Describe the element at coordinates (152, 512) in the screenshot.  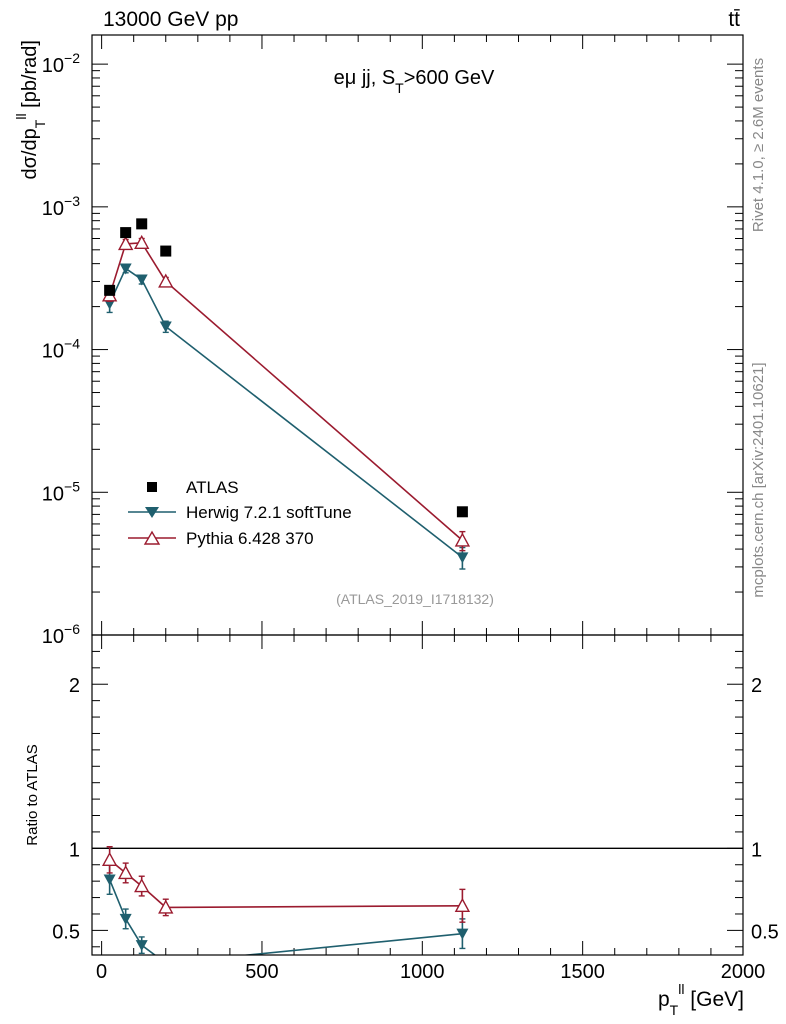
I see `legend-herwig-marker` at that location.